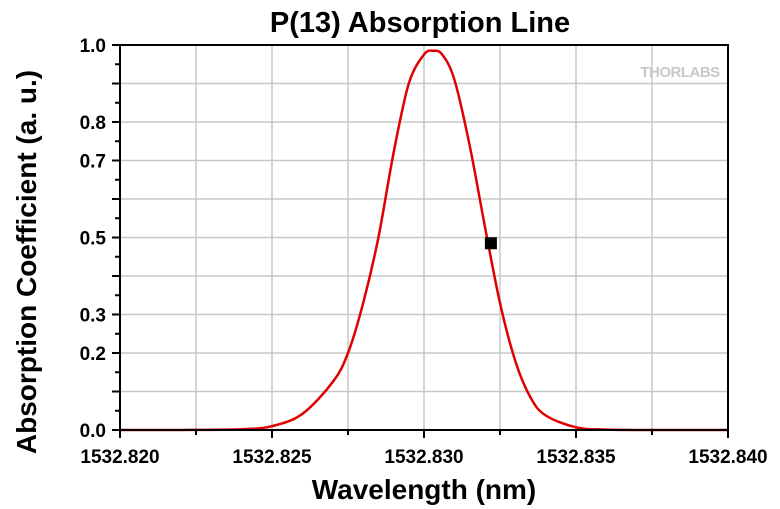 This screenshot has height=509, width=780. I want to click on x-tick-label: 1532.835, so click(576, 457).